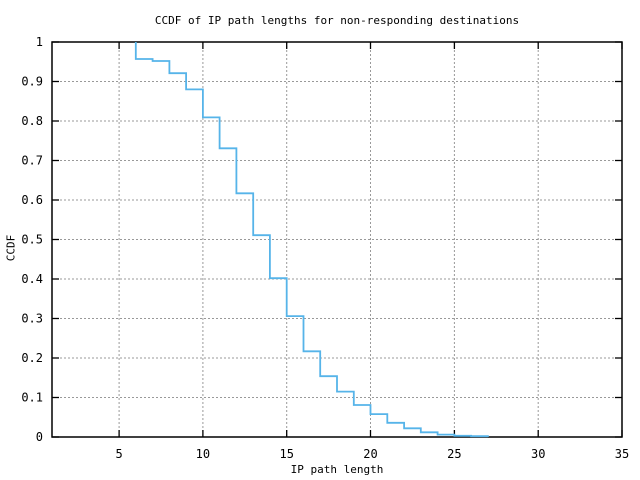  I want to click on y-tick-label: 1, so click(39, 42).